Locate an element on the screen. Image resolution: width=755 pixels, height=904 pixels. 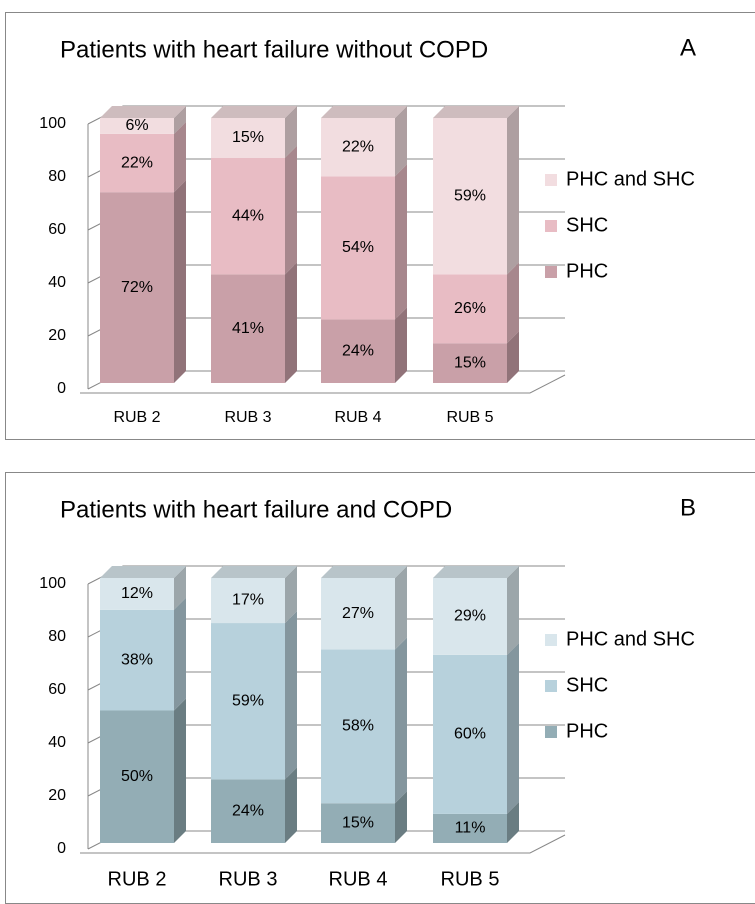
value-label: 38% is located at coordinates (137, 659).